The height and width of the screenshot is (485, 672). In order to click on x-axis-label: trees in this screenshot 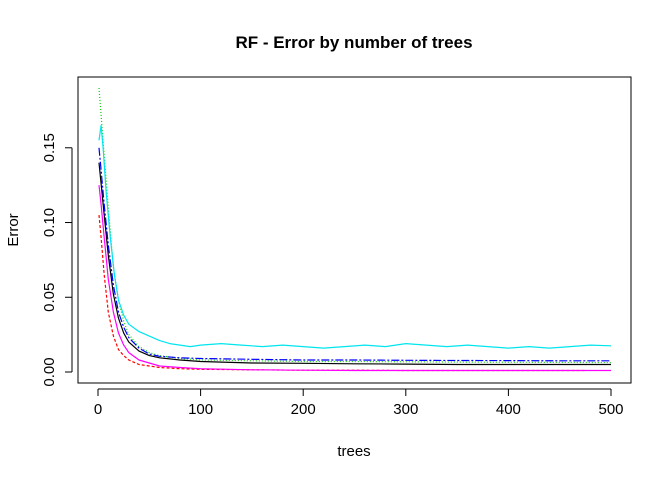, I will do `click(353, 451)`.